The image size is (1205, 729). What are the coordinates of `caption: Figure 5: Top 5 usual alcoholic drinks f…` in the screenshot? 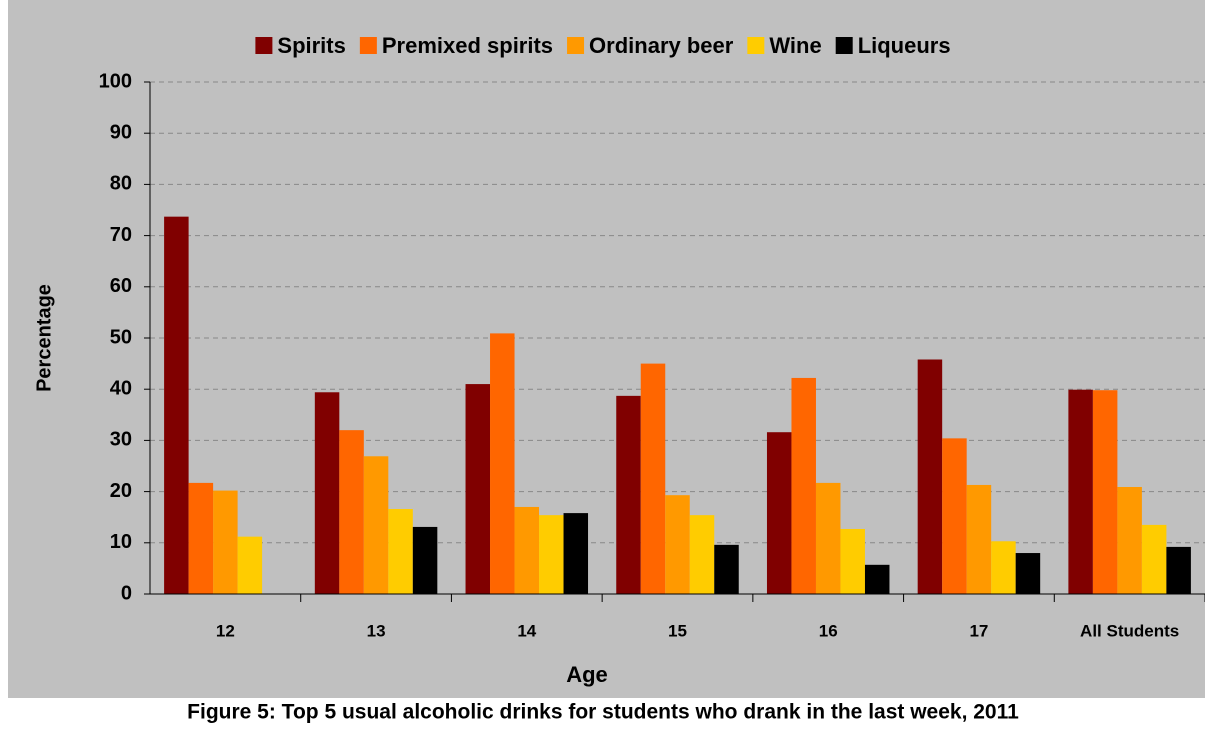 It's located at (603, 712).